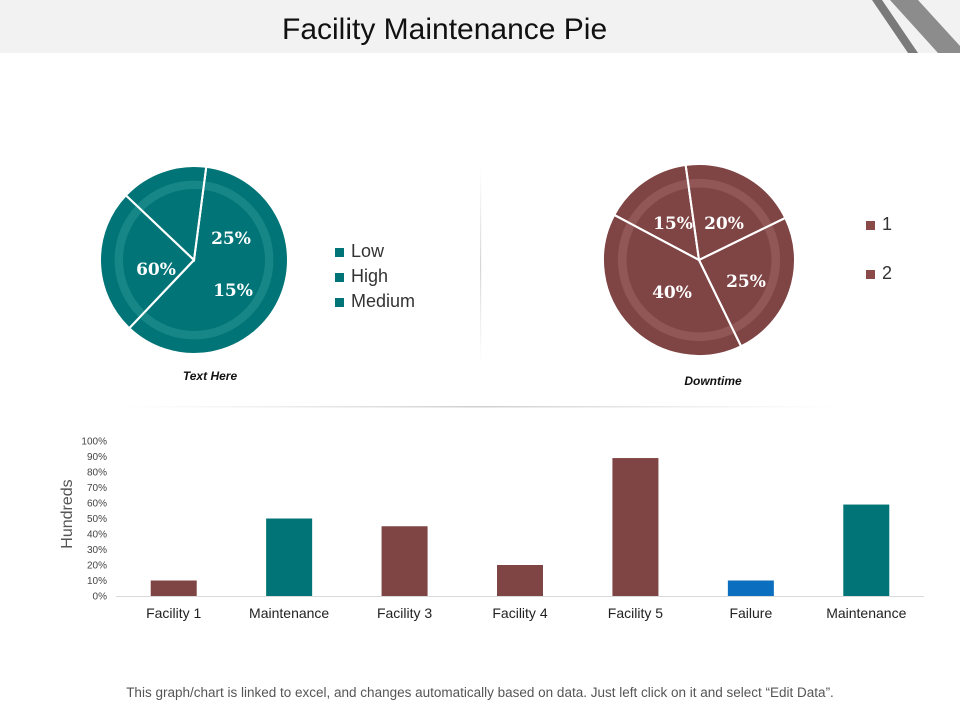  Describe the element at coordinates (887, 224) in the screenshot. I see `legend-label: 1` at that location.